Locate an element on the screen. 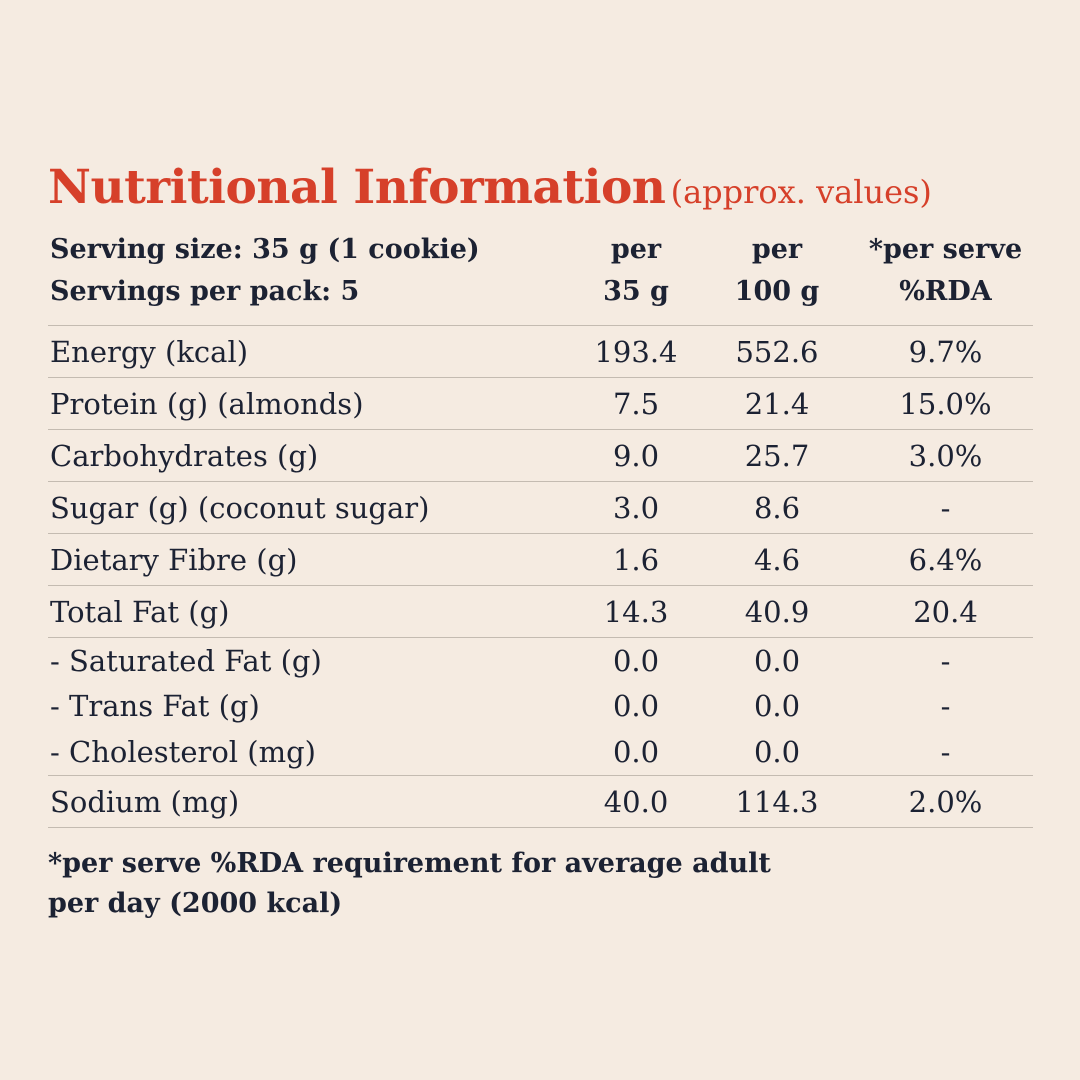 The image size is (1080, 1080). column-header-rda: *per serve %RDA is located at coordinates (945, 273).